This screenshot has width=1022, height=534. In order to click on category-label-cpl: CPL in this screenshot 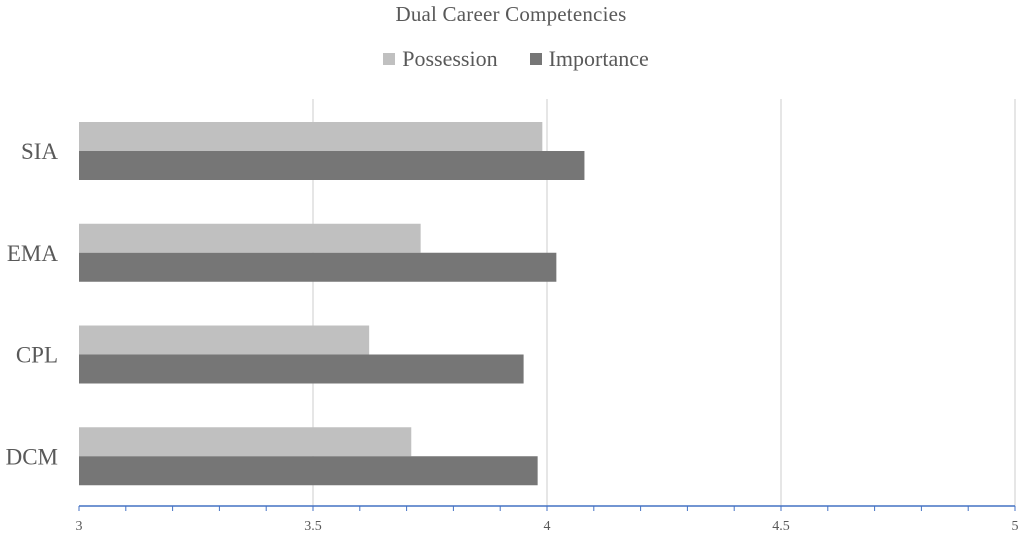, I will do `click(37, 355)`.